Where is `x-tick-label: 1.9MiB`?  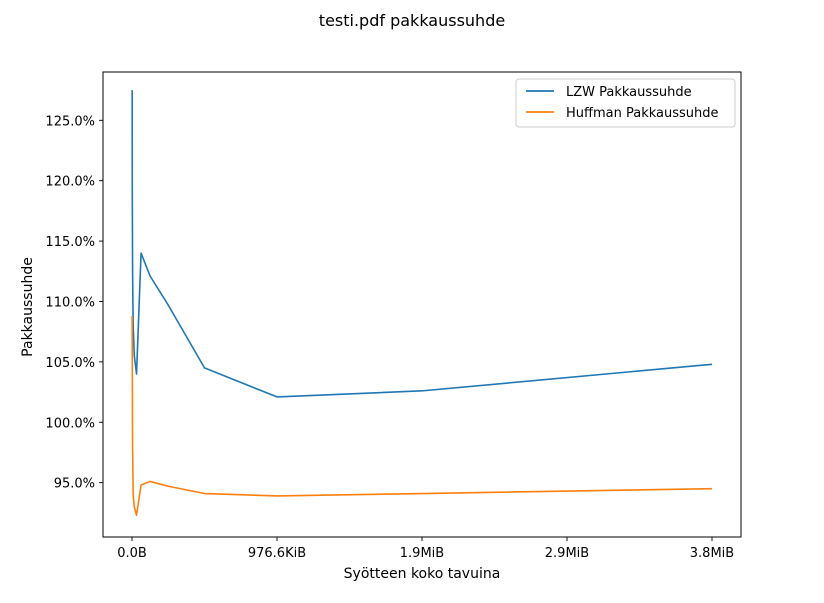
x-tick-label: 1.9MiB is located at coordinates (422, 553).